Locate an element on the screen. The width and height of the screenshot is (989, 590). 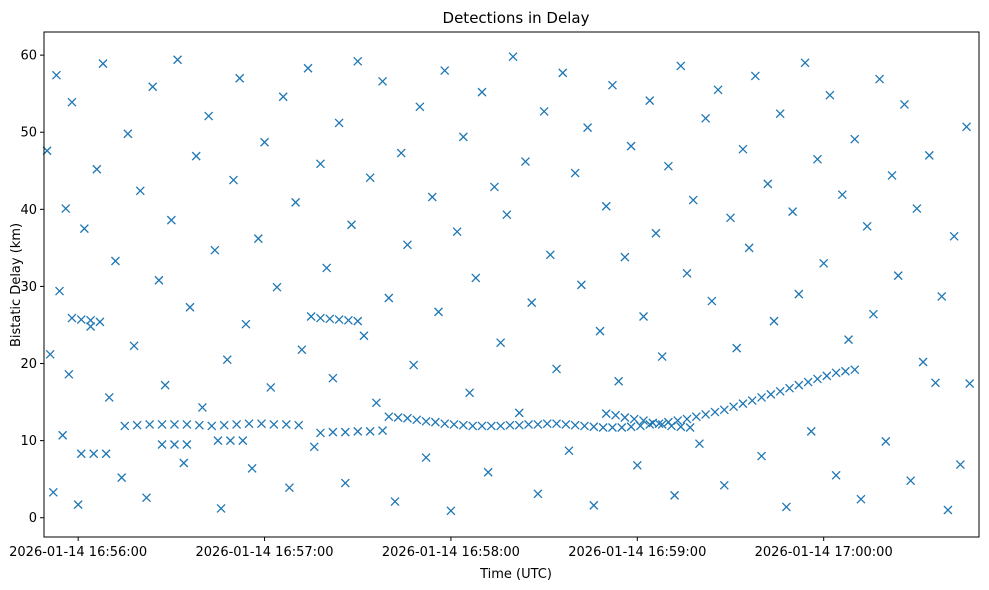
y-tick-label: 20 is located at coordinates (28, 364).